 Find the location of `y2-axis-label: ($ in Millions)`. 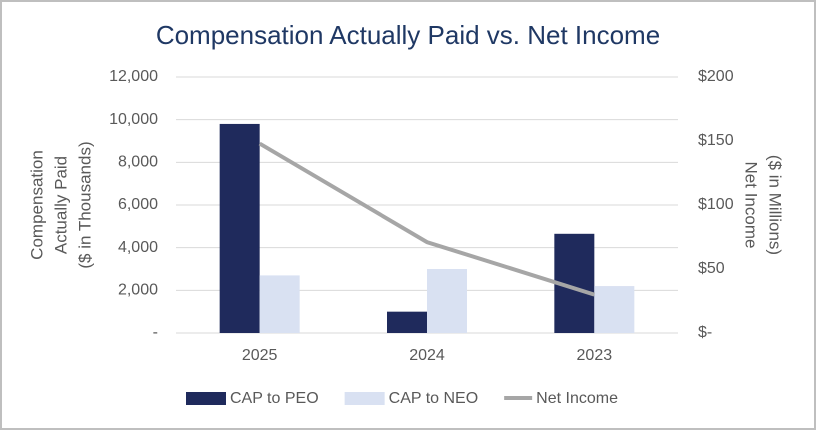

y2-axis-label: ($ in Millions) is located at coordinates (775, 205).